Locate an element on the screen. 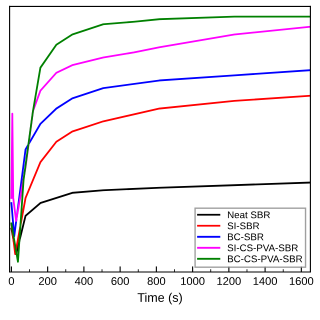  x-tick-label: 1000 is located at coordinates (193, 281).